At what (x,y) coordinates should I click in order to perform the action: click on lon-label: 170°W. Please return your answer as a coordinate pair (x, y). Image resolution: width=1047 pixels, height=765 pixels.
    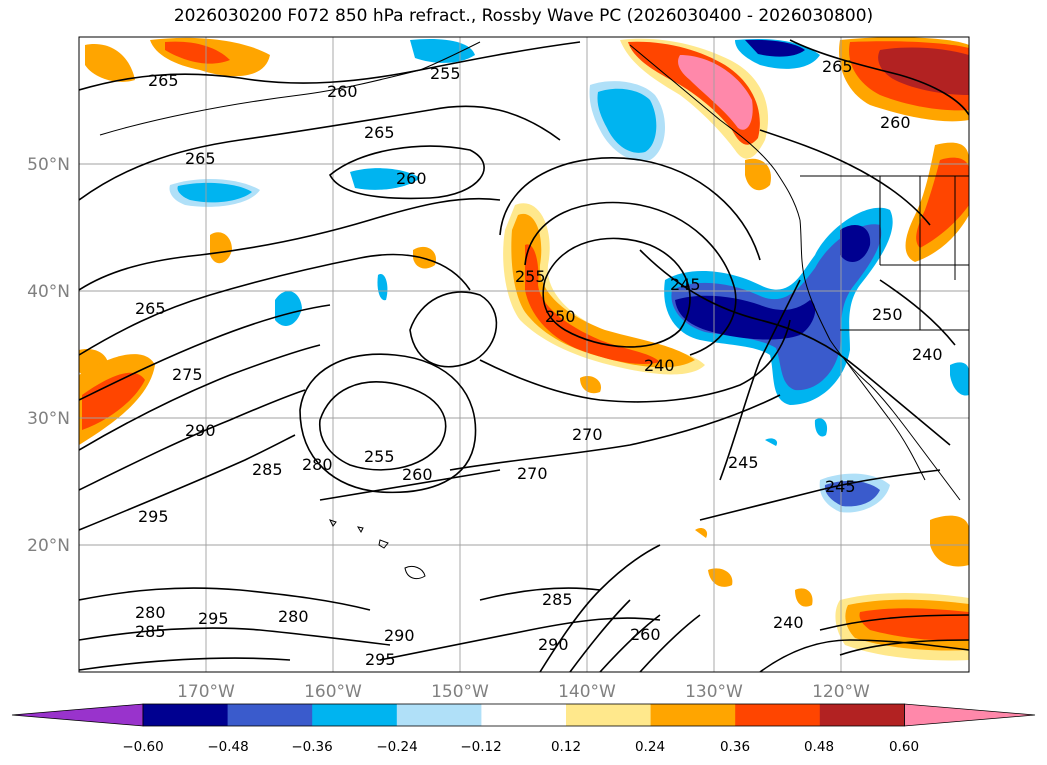
    Looking at the image, I should click on (206, 692).